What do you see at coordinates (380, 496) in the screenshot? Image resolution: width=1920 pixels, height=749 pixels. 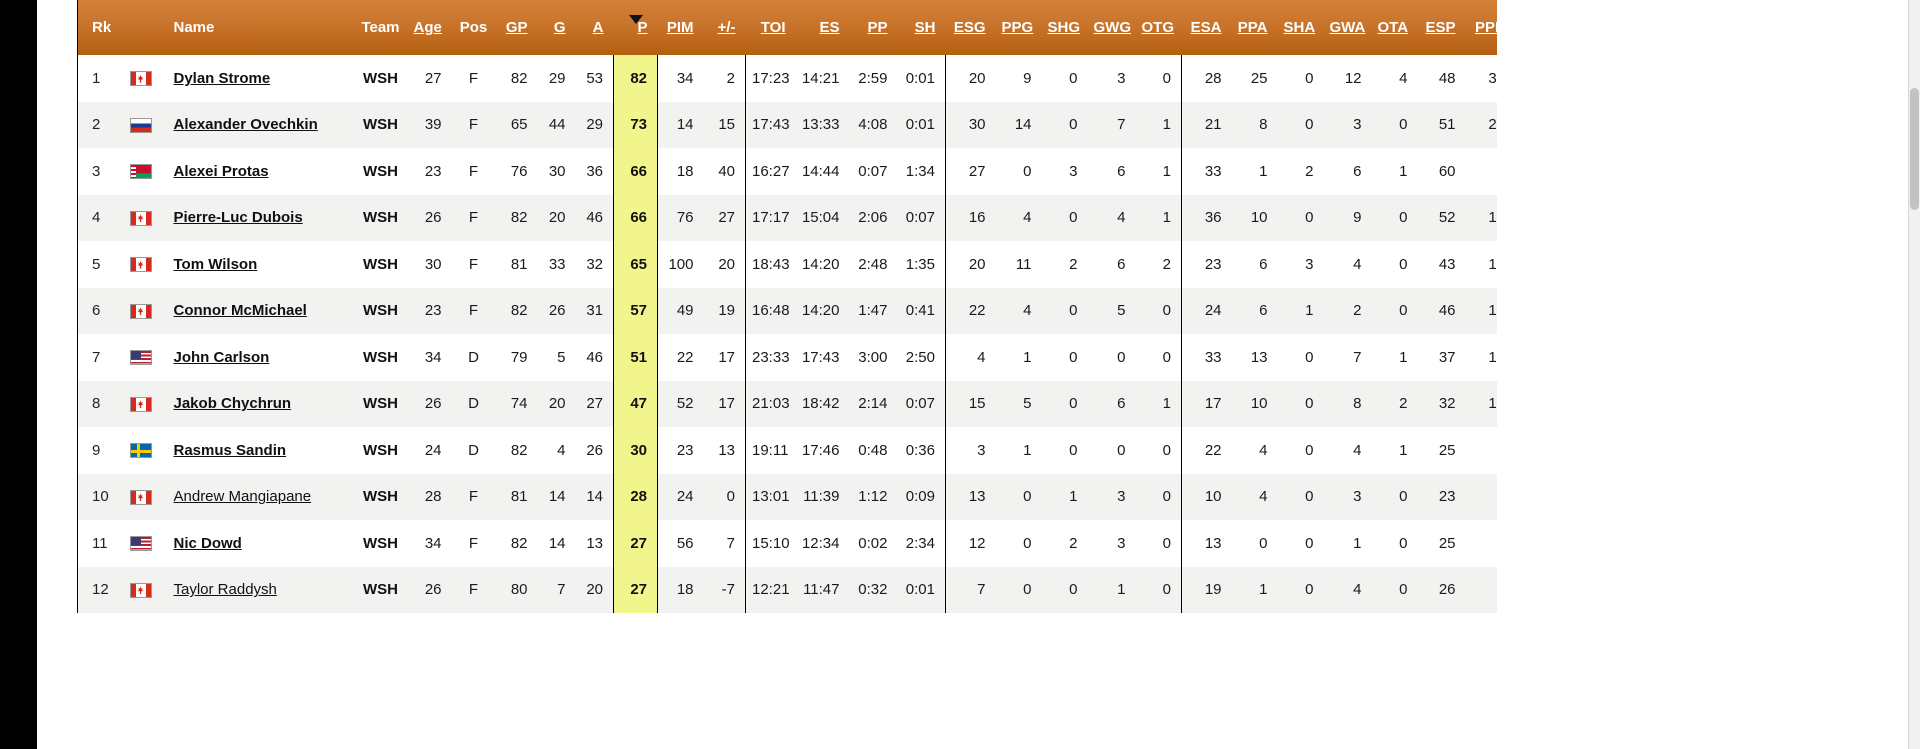 I see `cell-team: WSH` at bounding box center [380, 496].